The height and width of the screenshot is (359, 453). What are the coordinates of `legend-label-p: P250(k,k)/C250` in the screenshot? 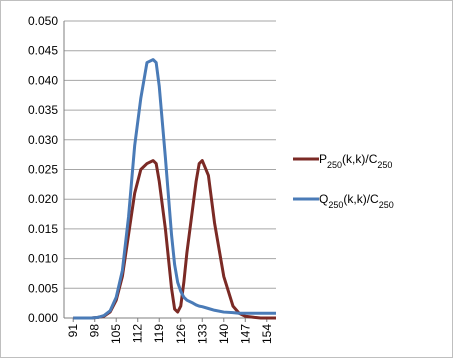 It's located at (355, 161).